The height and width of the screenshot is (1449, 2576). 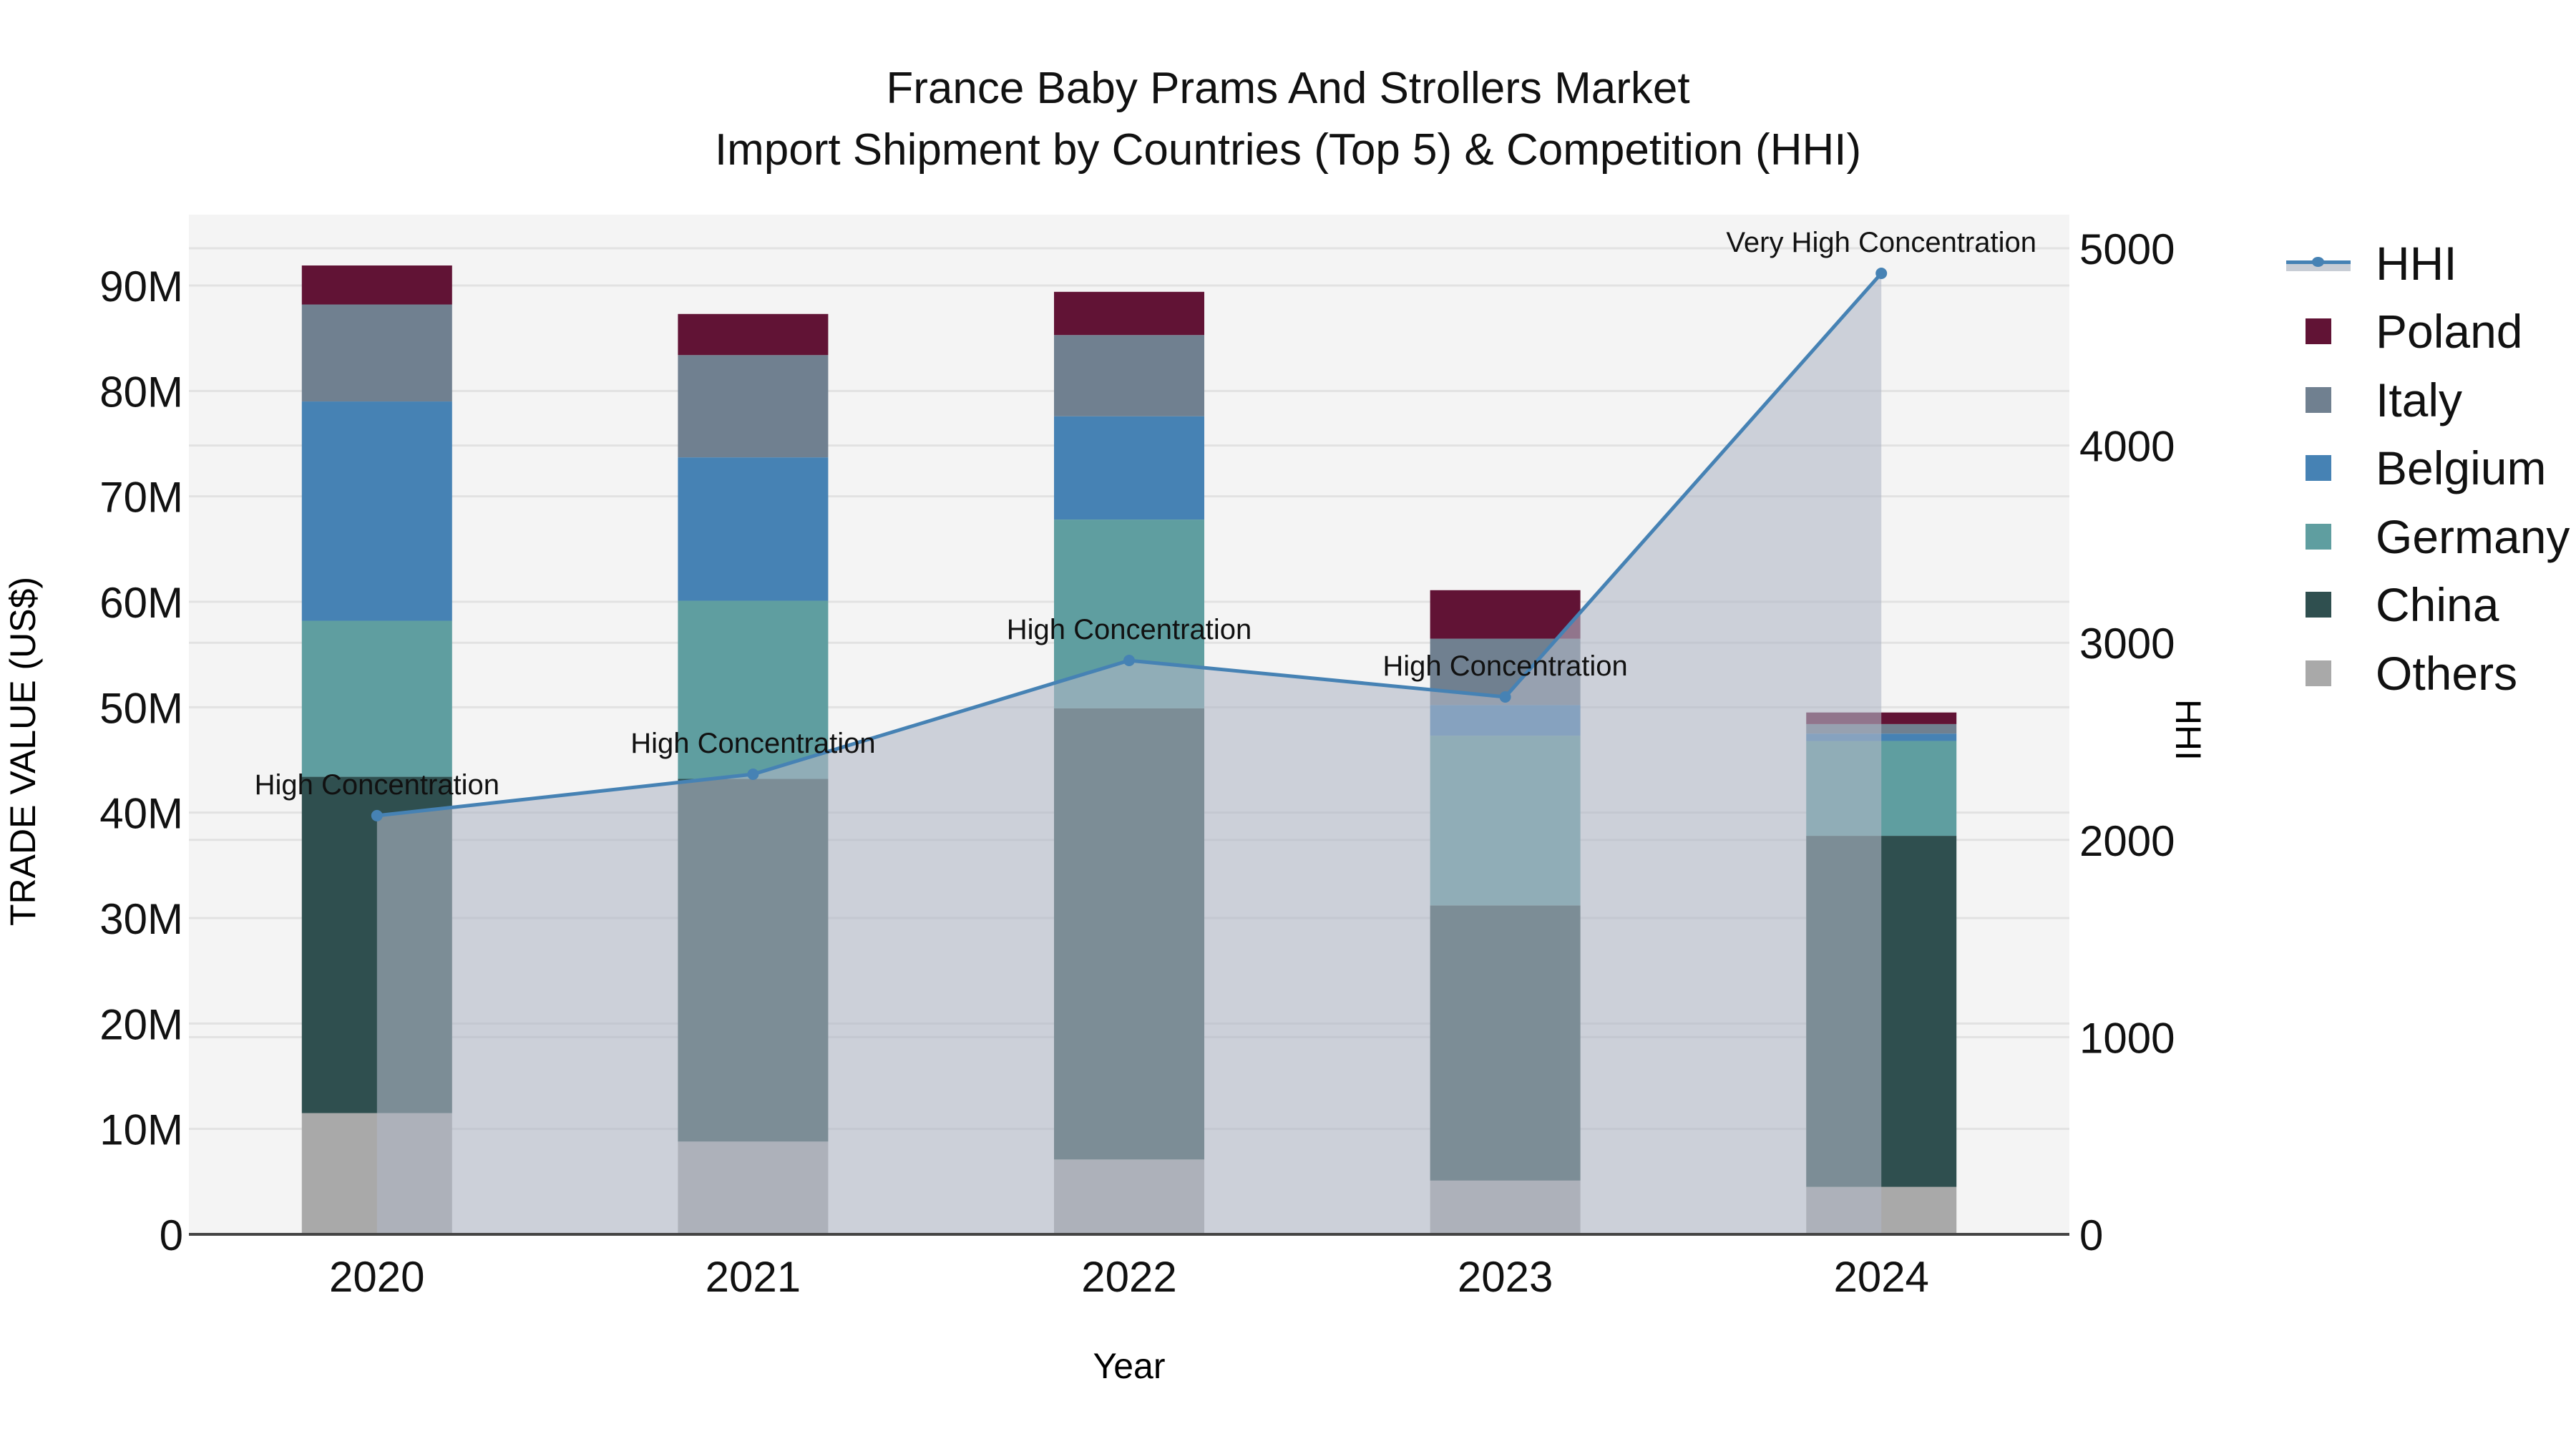 I want to click on y-left-tick-label: 10M, so click(x=141, y=1130).